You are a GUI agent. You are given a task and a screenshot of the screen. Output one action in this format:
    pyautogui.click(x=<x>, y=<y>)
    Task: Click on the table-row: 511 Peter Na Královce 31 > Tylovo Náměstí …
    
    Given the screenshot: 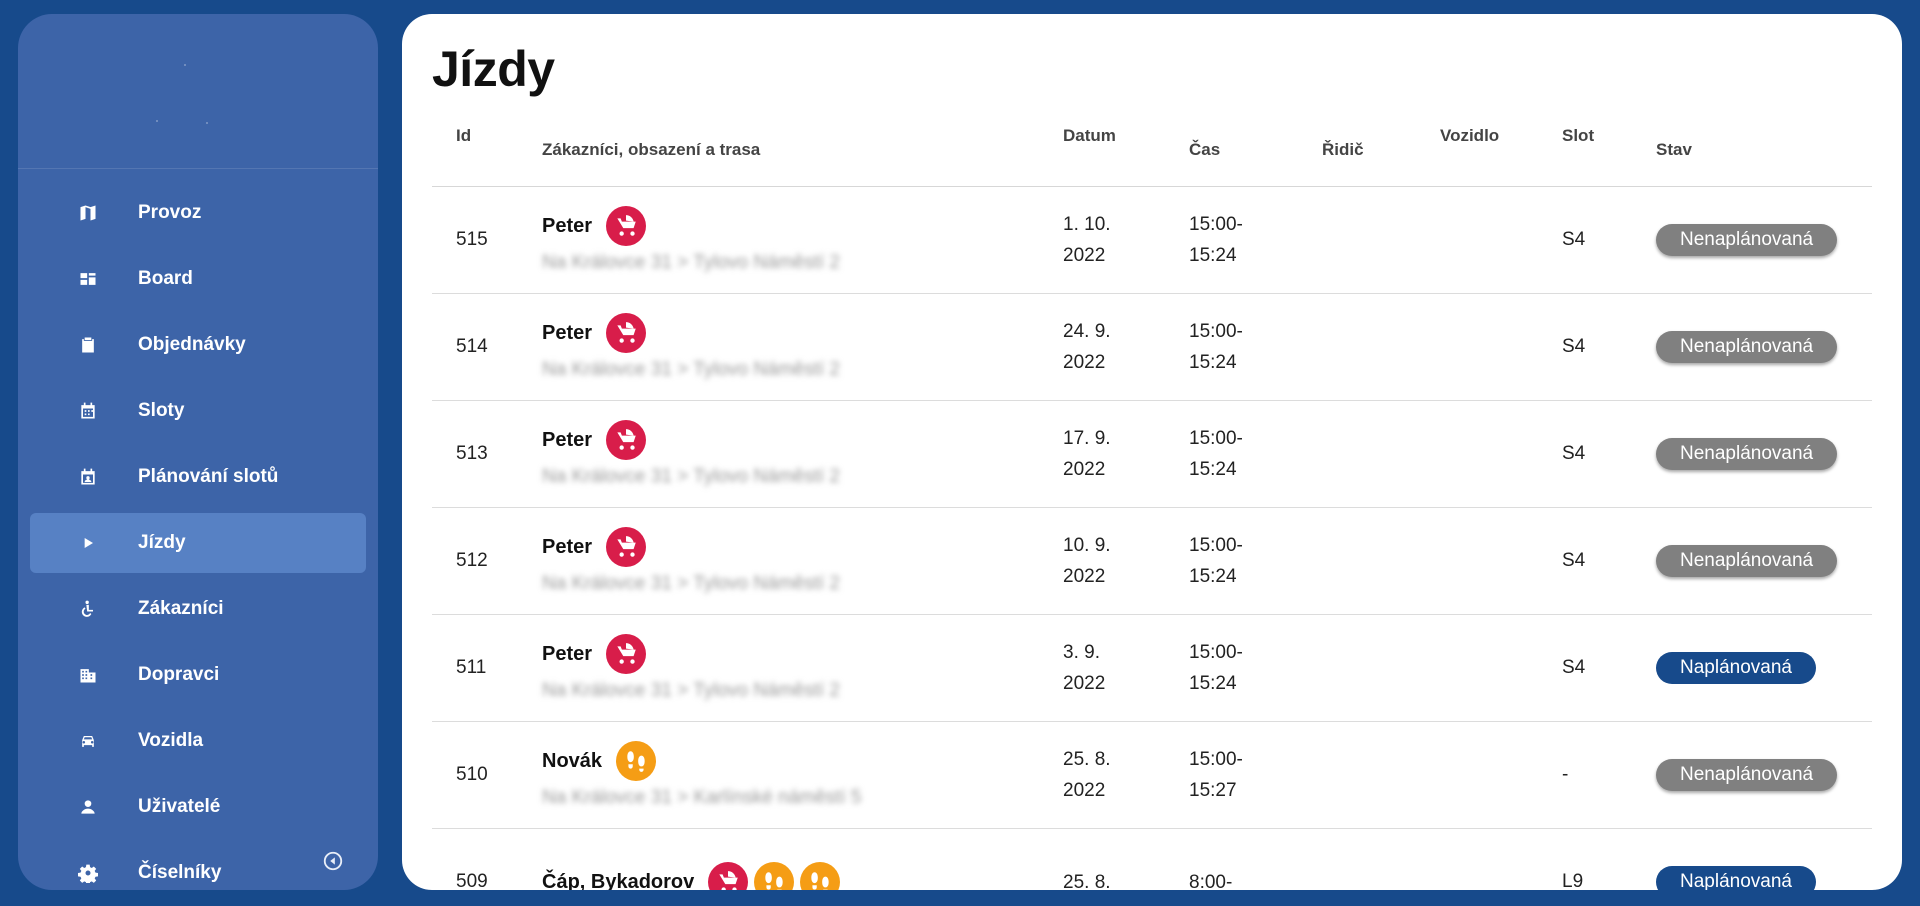 What is the action you would take?
    pyautogui.click(x=1152, y=668)
    